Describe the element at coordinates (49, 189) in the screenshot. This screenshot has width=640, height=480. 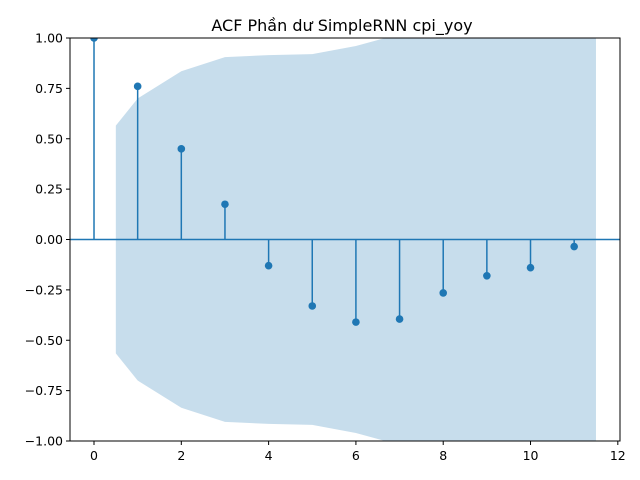
I see `y-tick-label: 0.25` at that location.